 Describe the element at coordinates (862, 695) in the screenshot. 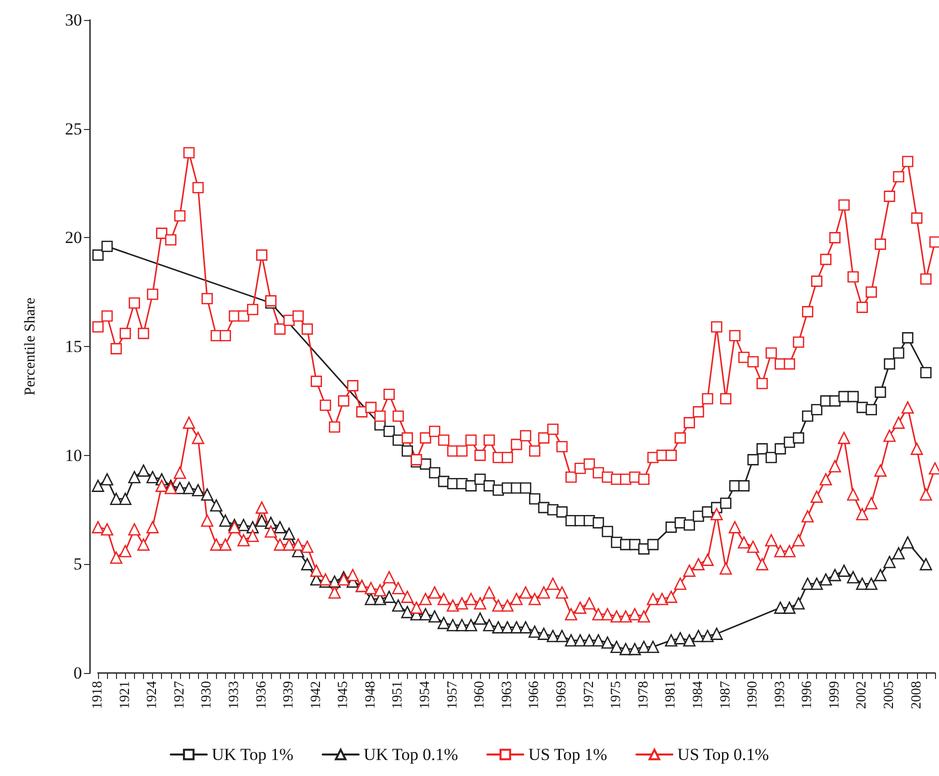

I see `x-tick-label: 2002` at that location.